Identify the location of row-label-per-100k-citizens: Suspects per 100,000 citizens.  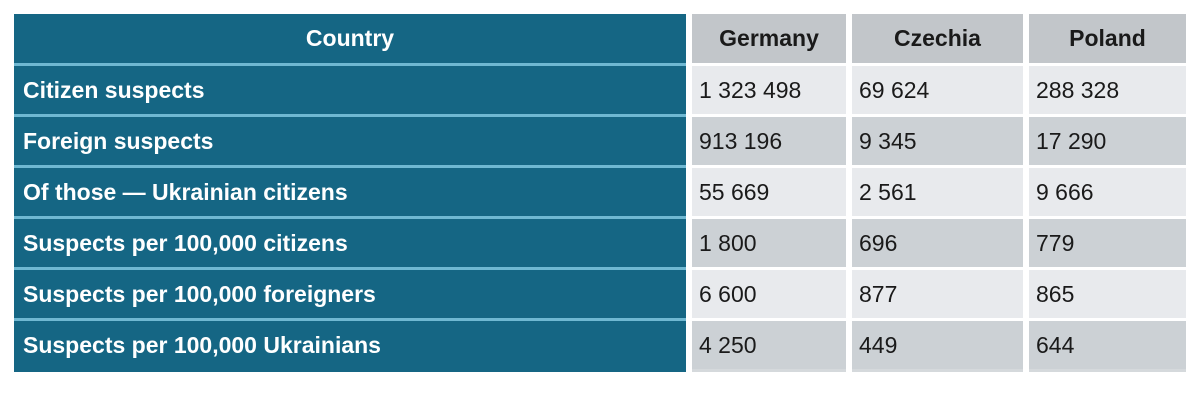
(350, 244).